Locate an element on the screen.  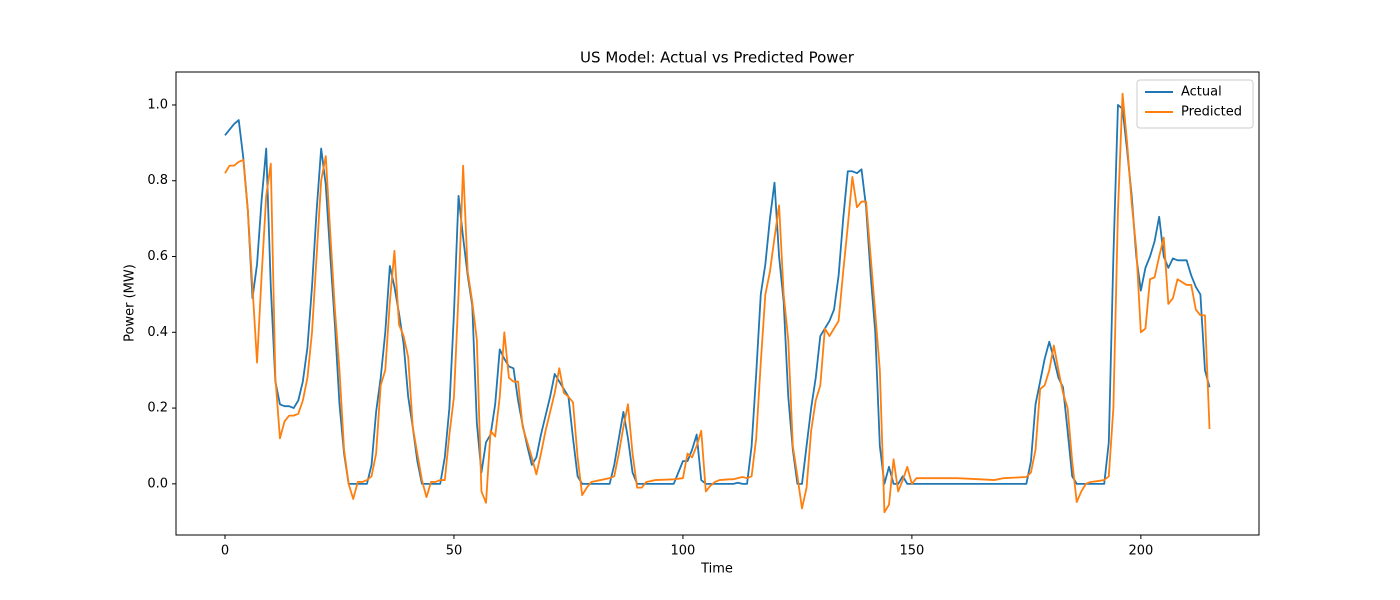
y-tick-label: 1.0 is located at coordinates (157, 104).